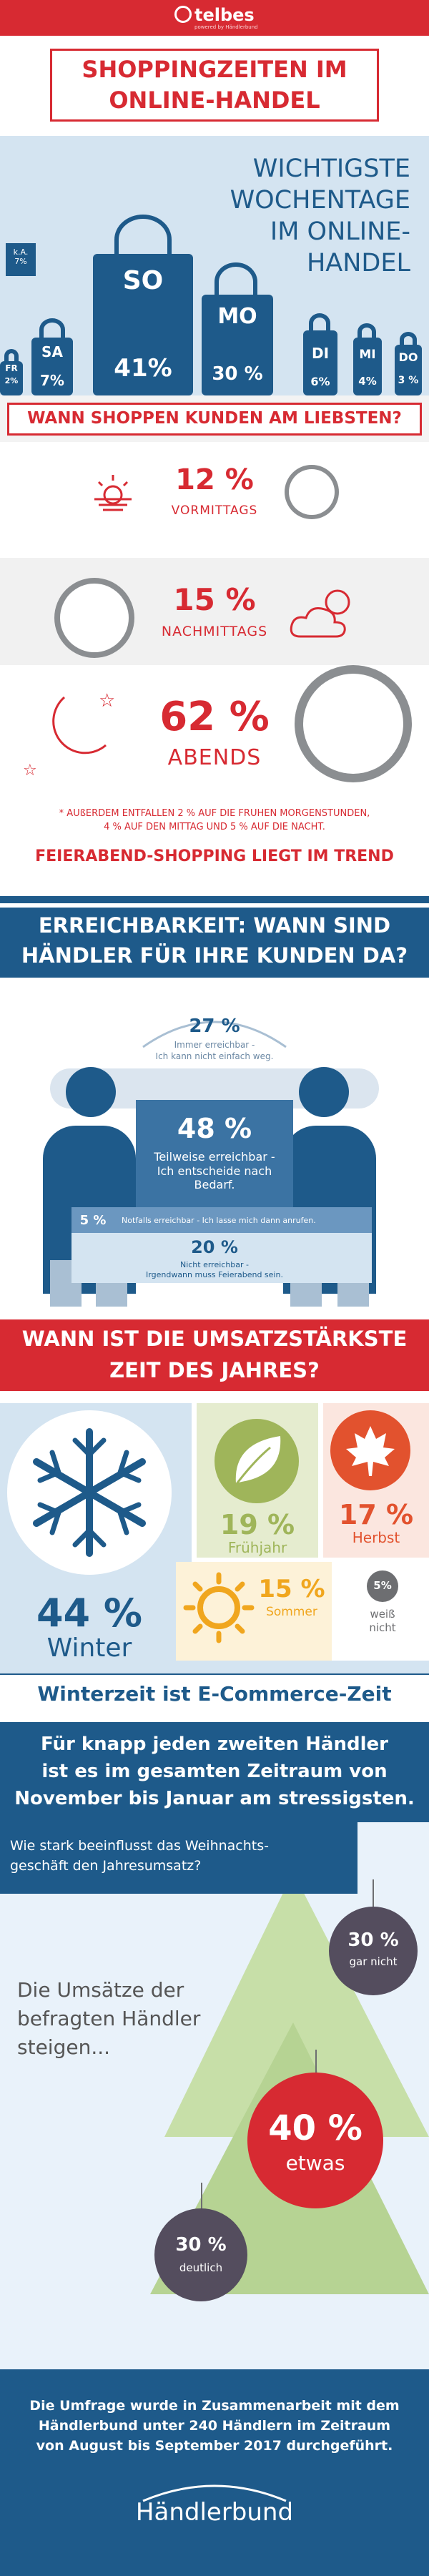 This screenshot has height=2576, width=429. I want to click on never-pct: 20 %, so click(214, 1247).